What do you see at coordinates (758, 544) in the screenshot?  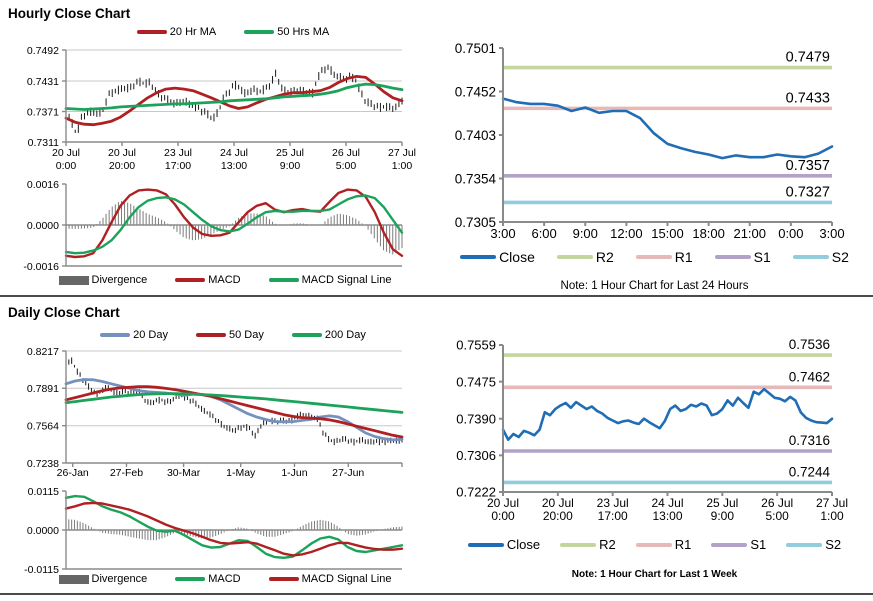 I see `legend-label: S1` at bounding box center [758, 544].